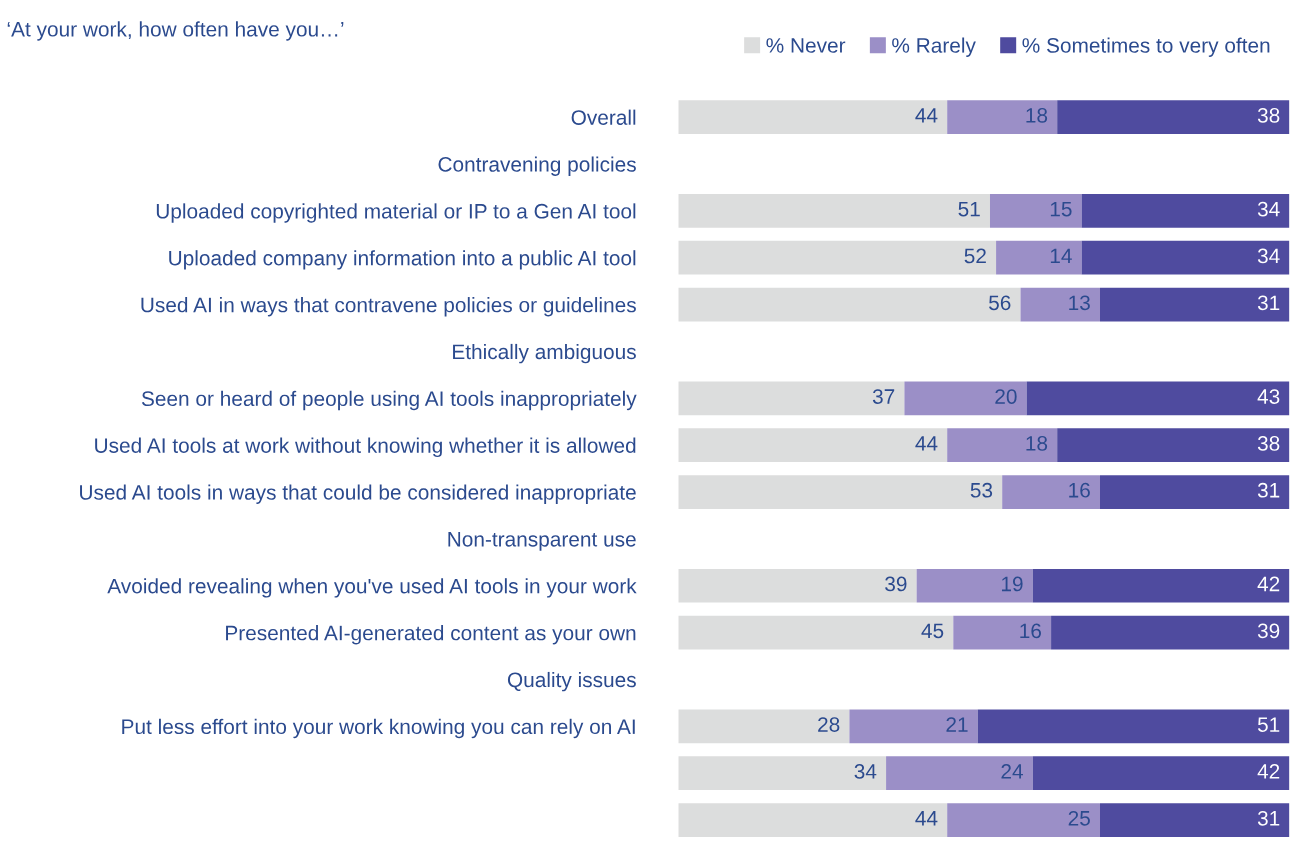 Image resolution: width=1292 pixels, height=852 pixels. I want to click on y-tick-label: Used AI tools in ways that could be considered inappropriate, so click(358, 494).